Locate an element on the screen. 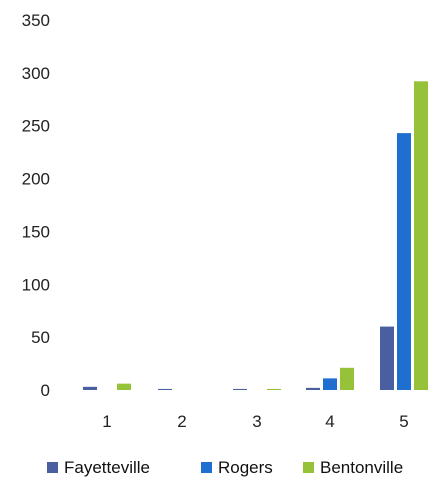  legend-label: Bentonville is located at coordinates (361, 467).